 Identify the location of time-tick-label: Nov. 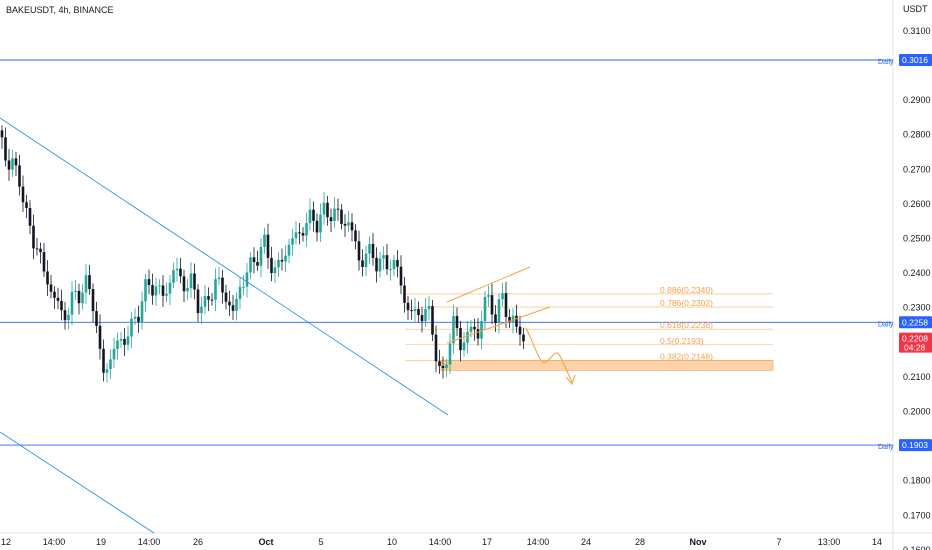
(697, 542).